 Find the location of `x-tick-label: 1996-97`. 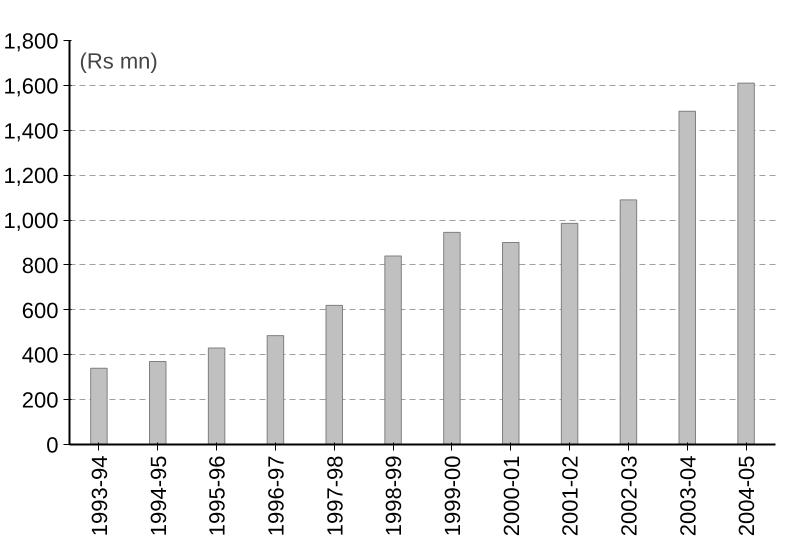

x-tick-label: 1996-97 is located at coordinates (275, 495).